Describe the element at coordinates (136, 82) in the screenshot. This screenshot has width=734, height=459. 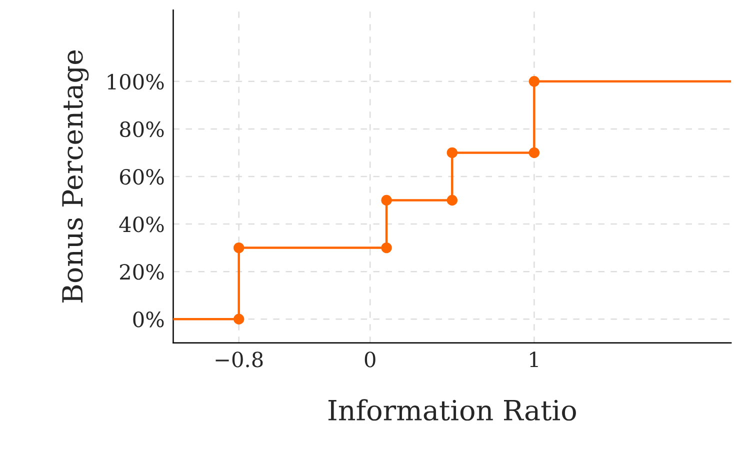
I see `y-tick-label: 100%` at that location.